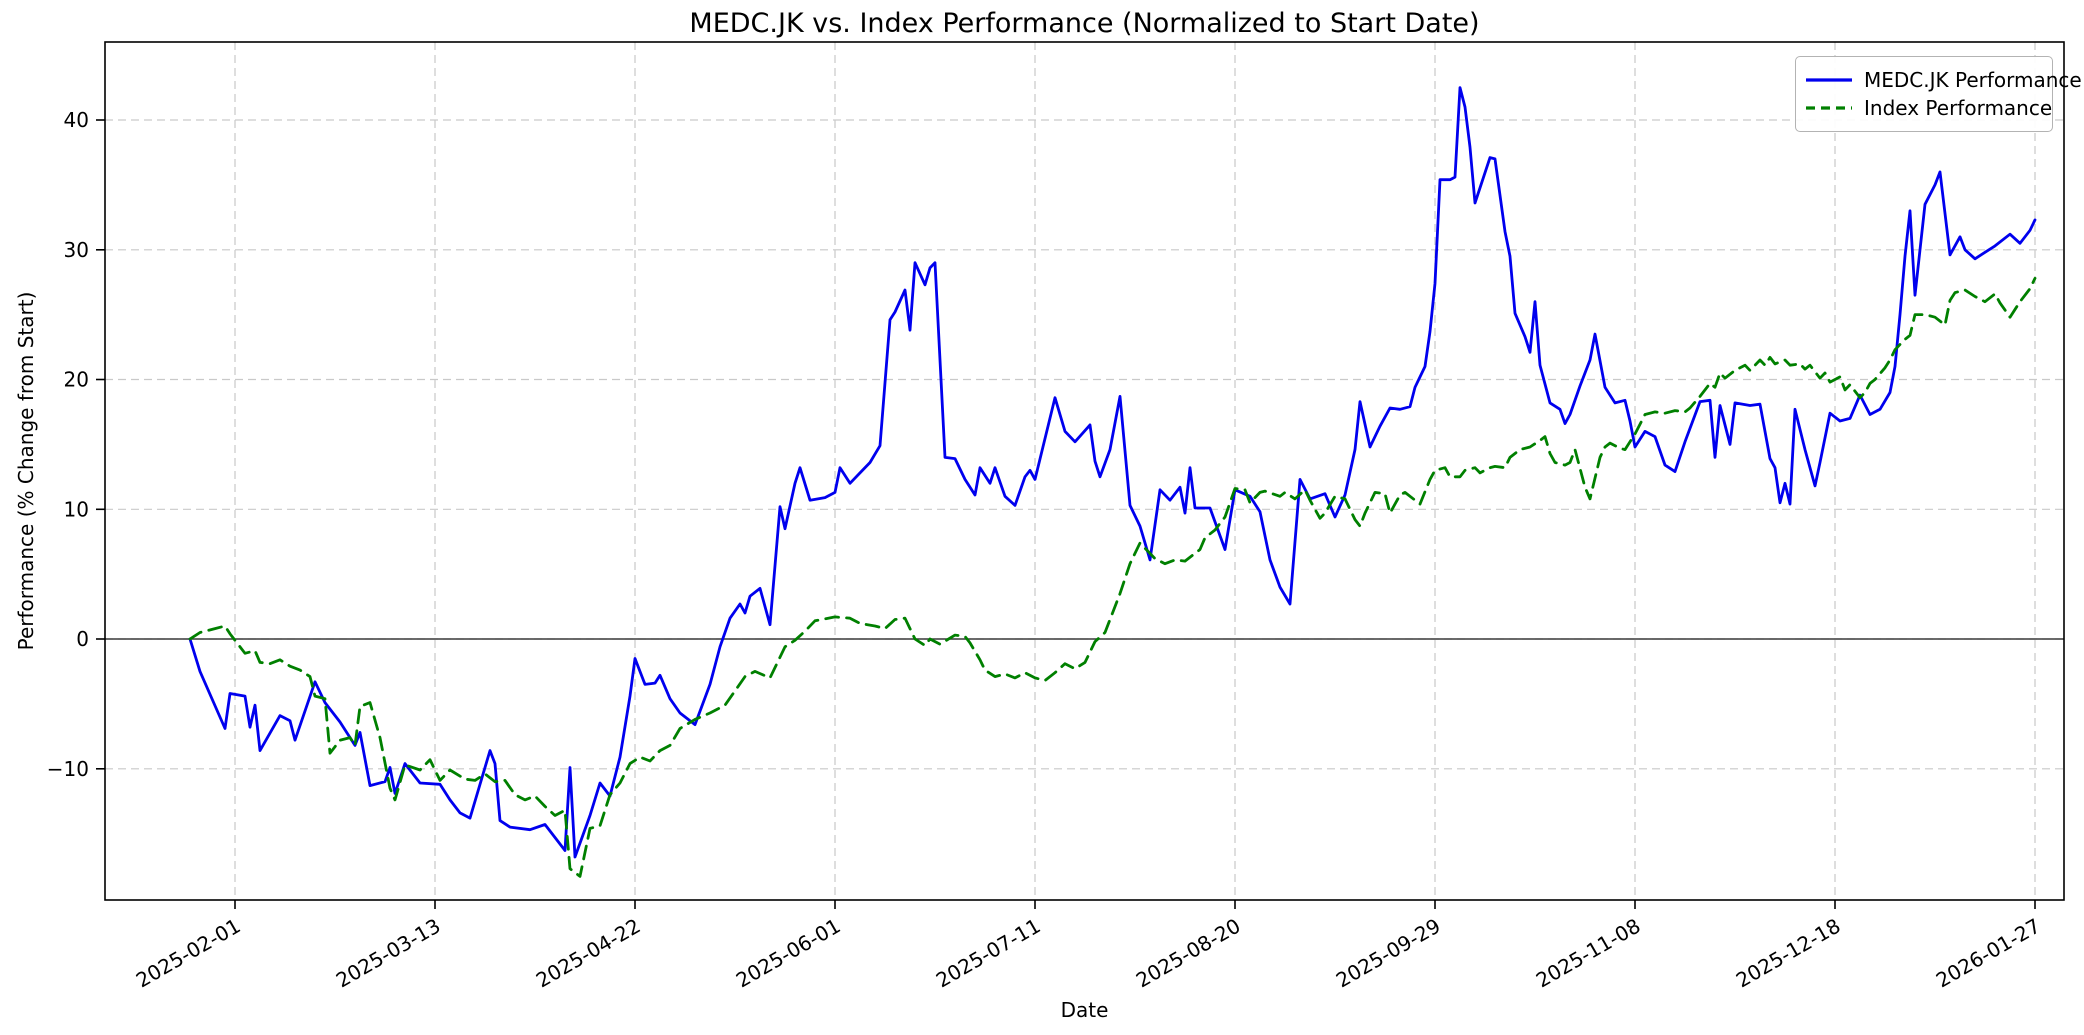  Describe the element at coordinates (1973, 80) in the screenshot. I see `legend-label-medcjk: MEDC.JK Performance` at that location.